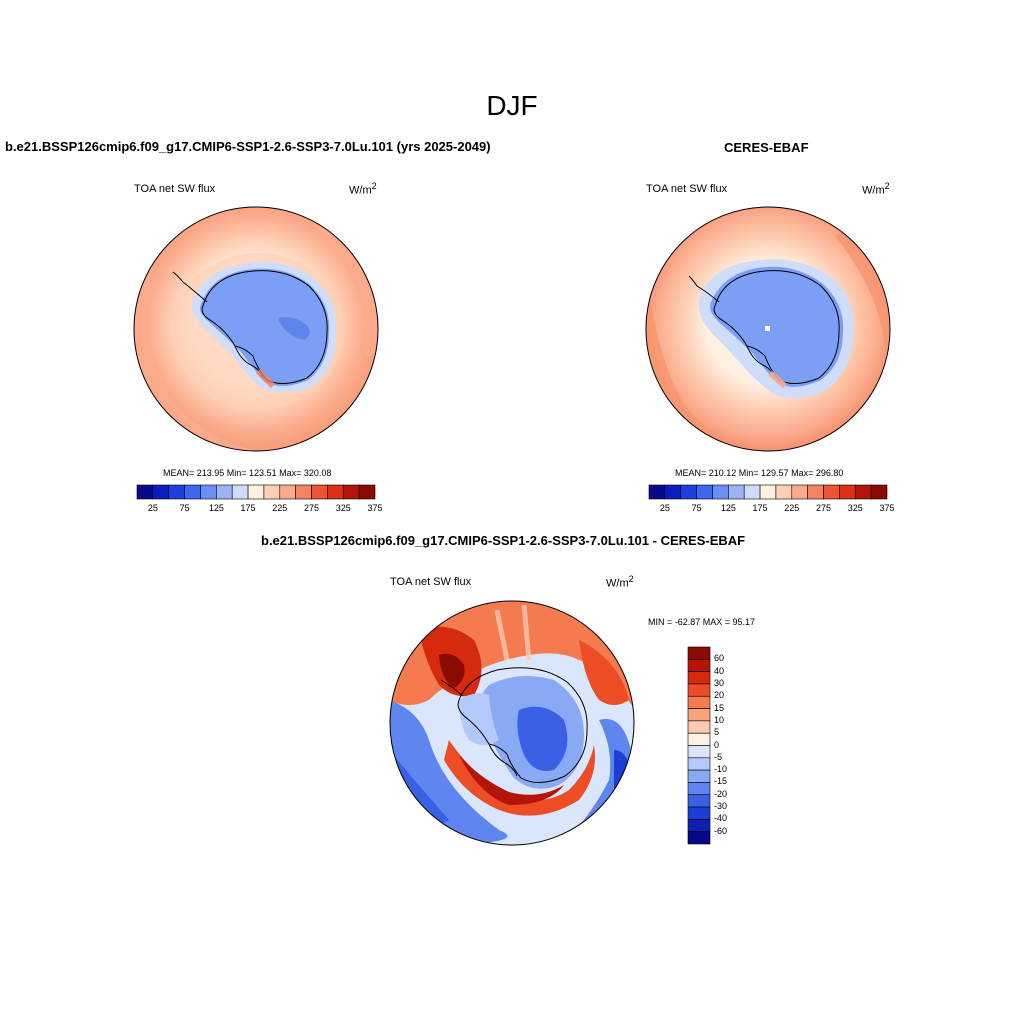 The height and width of the screenshot is (1024, 1024). I want to click on colorbar-tick-label: 40, so click(719, 670).